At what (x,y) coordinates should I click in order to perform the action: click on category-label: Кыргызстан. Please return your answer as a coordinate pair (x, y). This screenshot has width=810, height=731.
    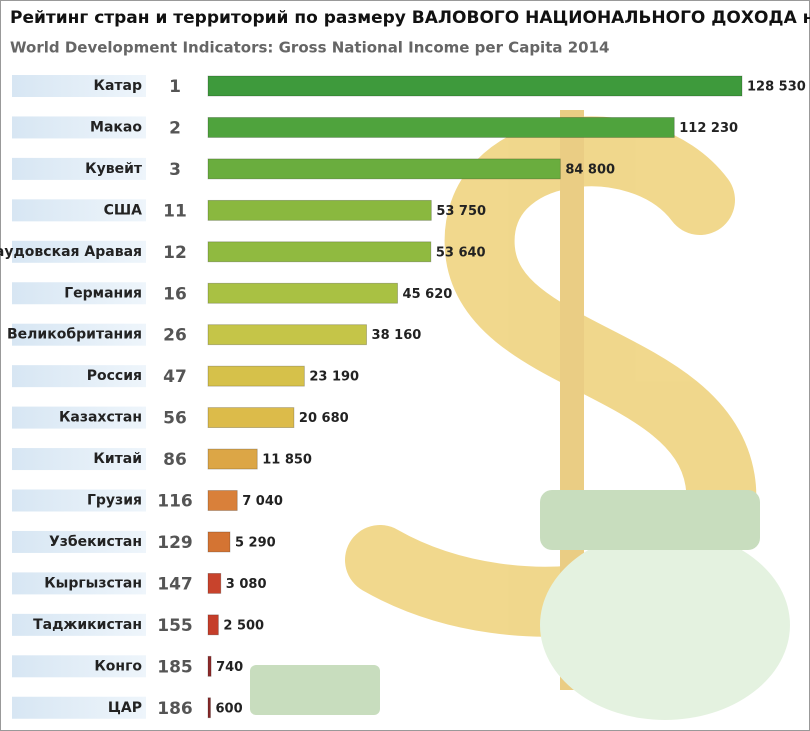
    Looking at the image, I should click on (93, 583).